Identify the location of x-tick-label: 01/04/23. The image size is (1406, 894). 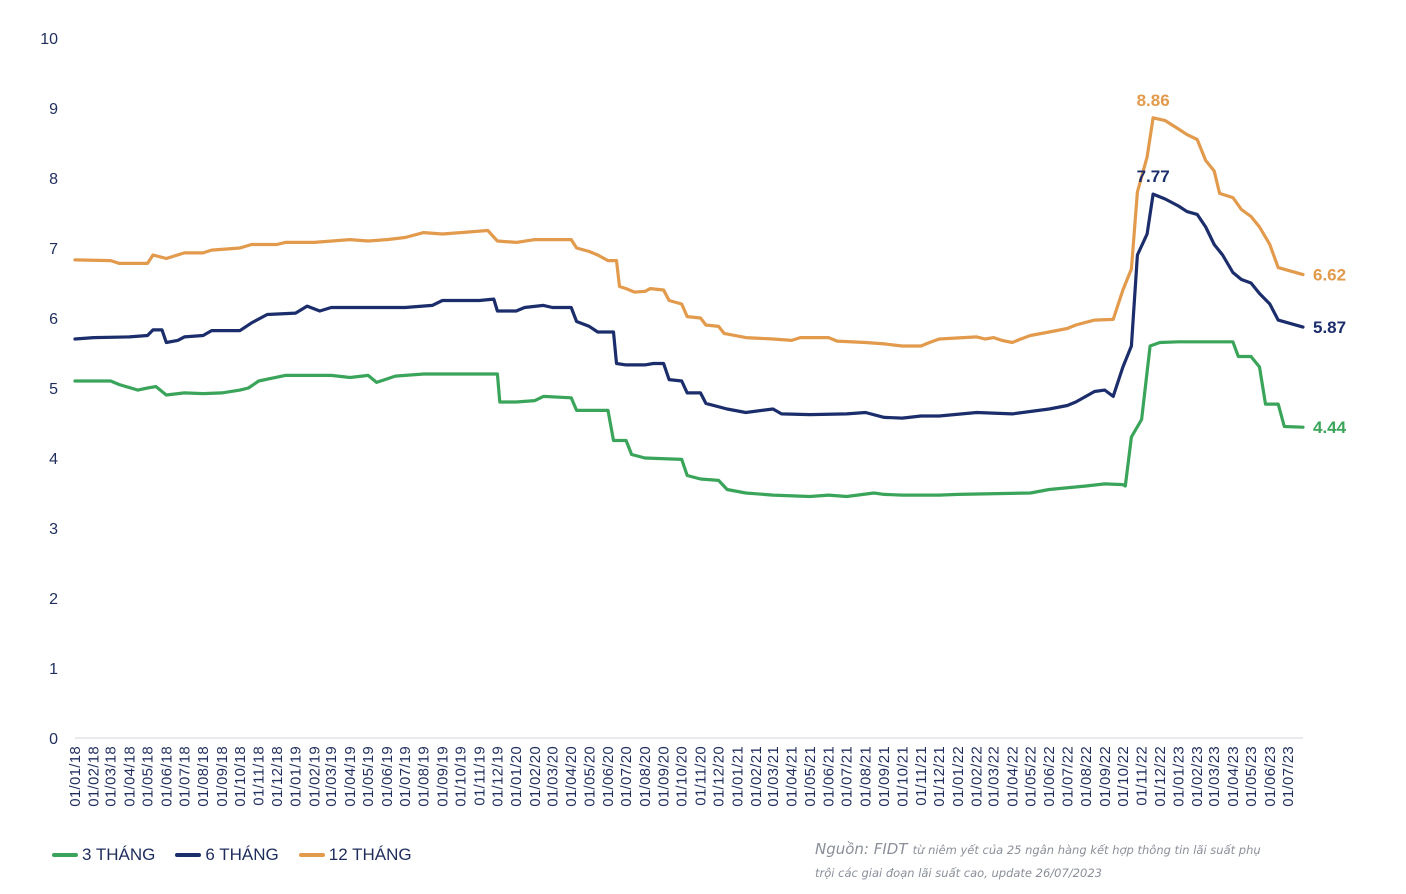
(1233, 776).